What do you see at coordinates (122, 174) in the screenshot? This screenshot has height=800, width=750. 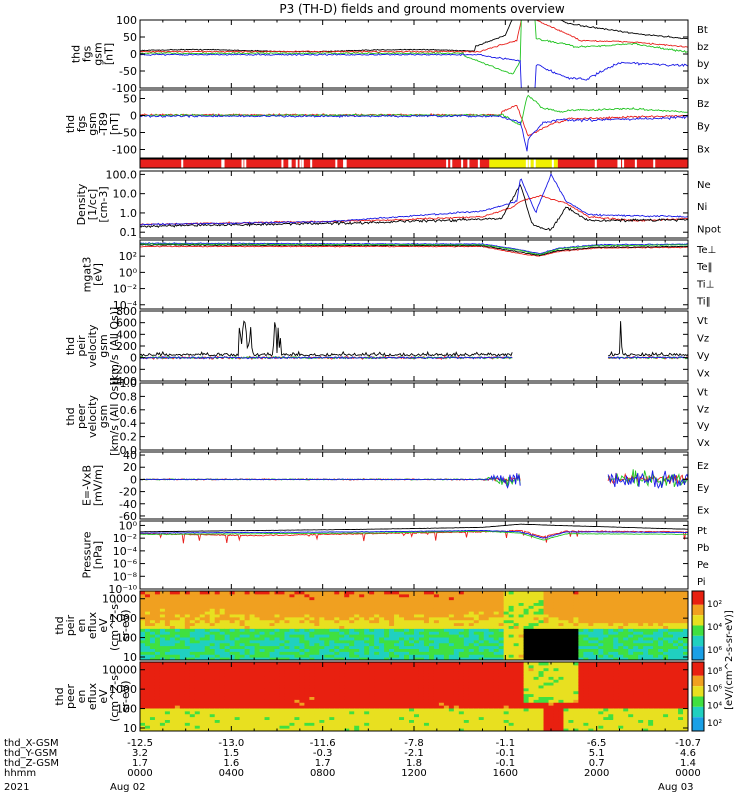 I see `ytick-label: 100.0` at bounding box center [122, 174].